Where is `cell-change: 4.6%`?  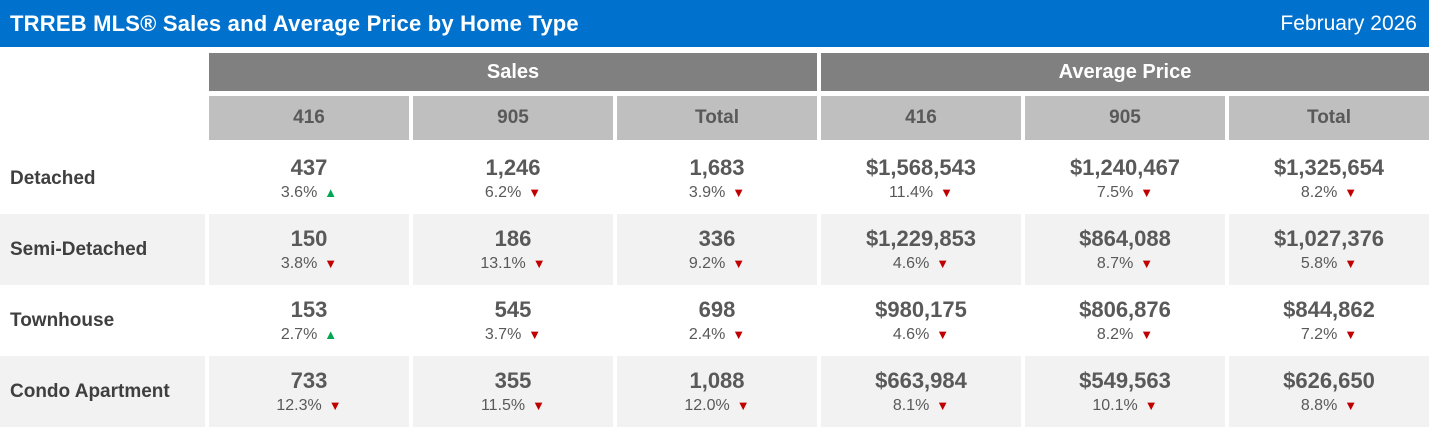
cell-change: 4.6% is located at coordinates (921, 264).